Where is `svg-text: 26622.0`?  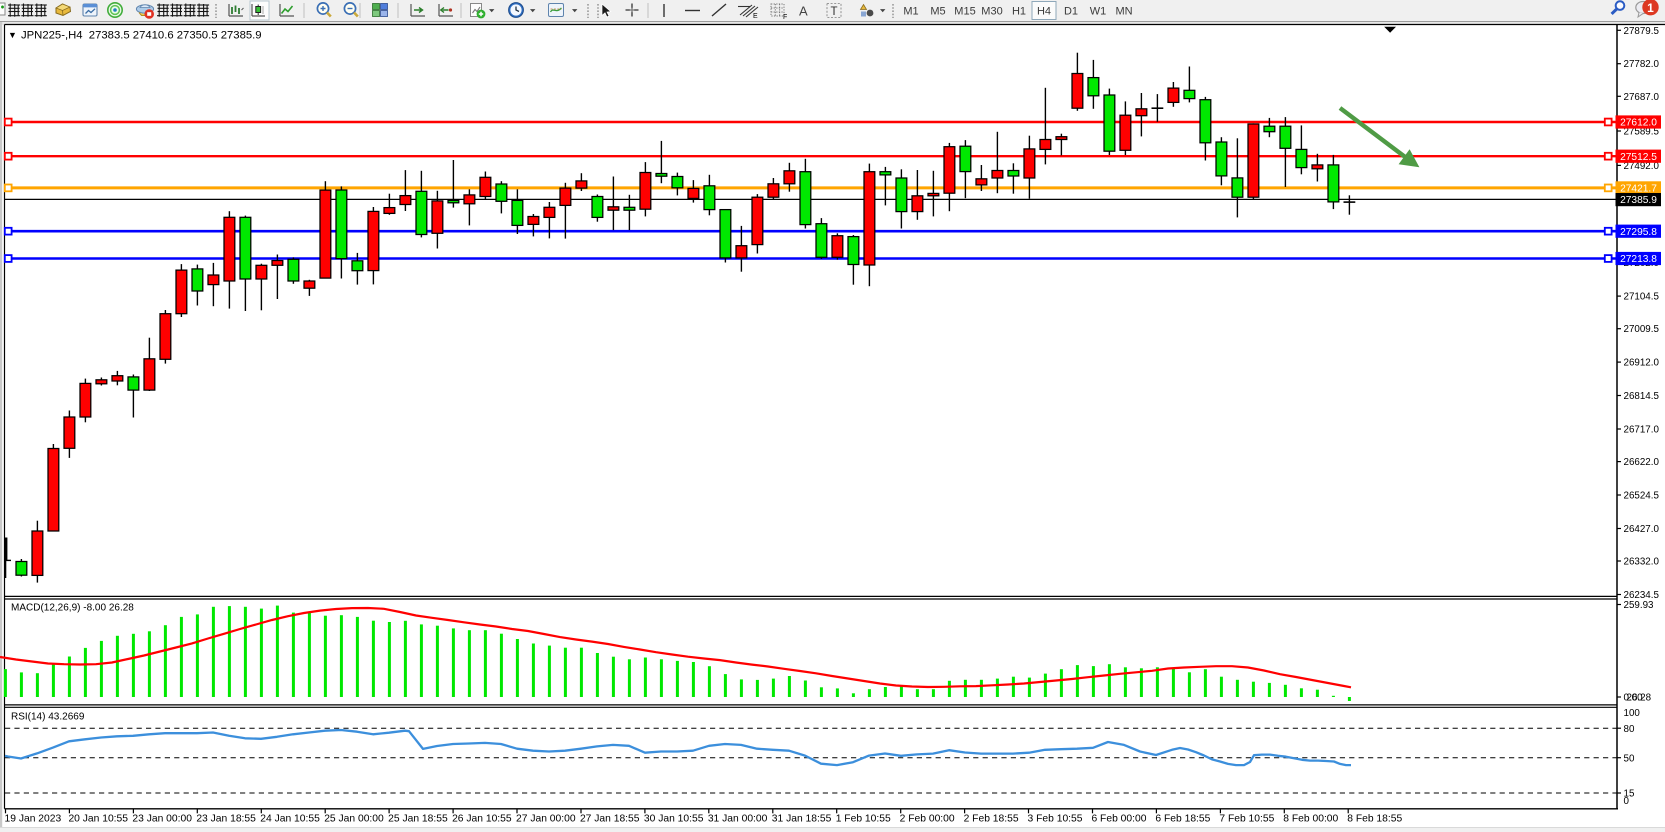
svg-text: 26622.0 is located at coordinates (1642, 462).